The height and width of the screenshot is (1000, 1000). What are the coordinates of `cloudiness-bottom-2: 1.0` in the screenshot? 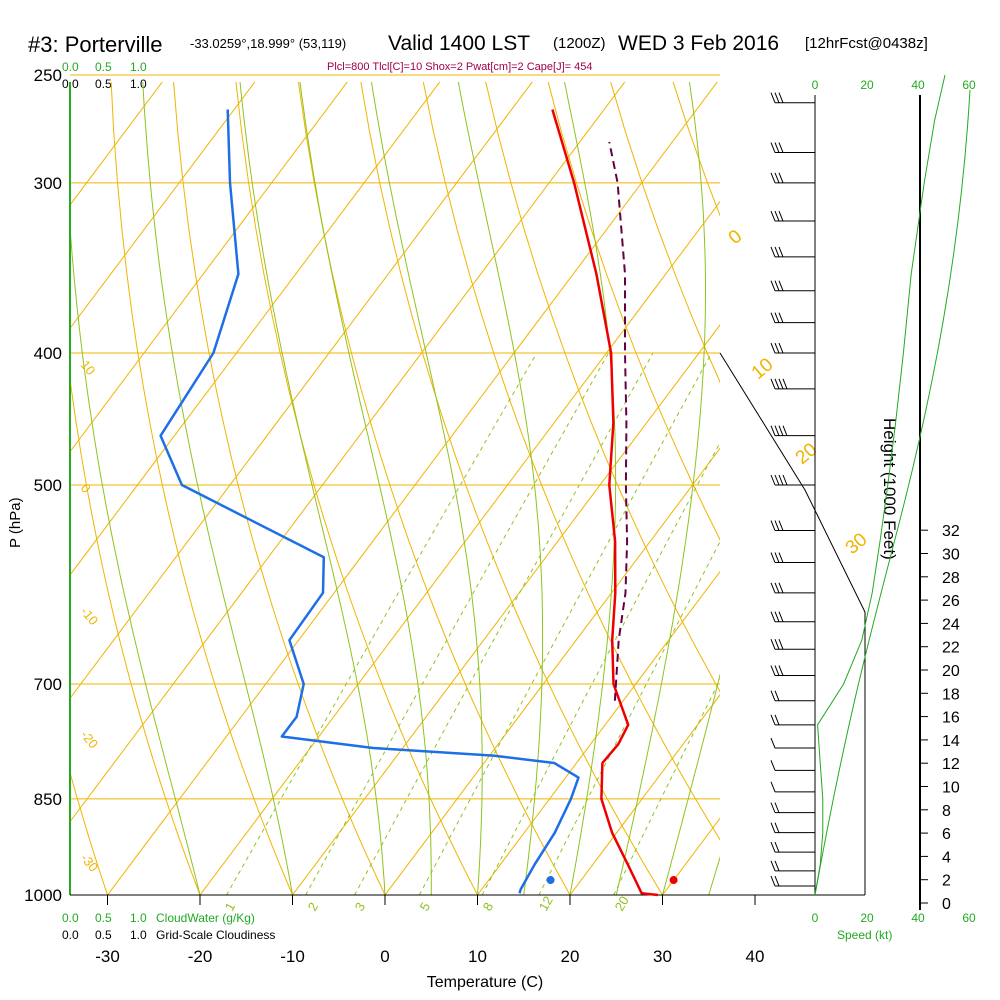 It's located at (138, 935).